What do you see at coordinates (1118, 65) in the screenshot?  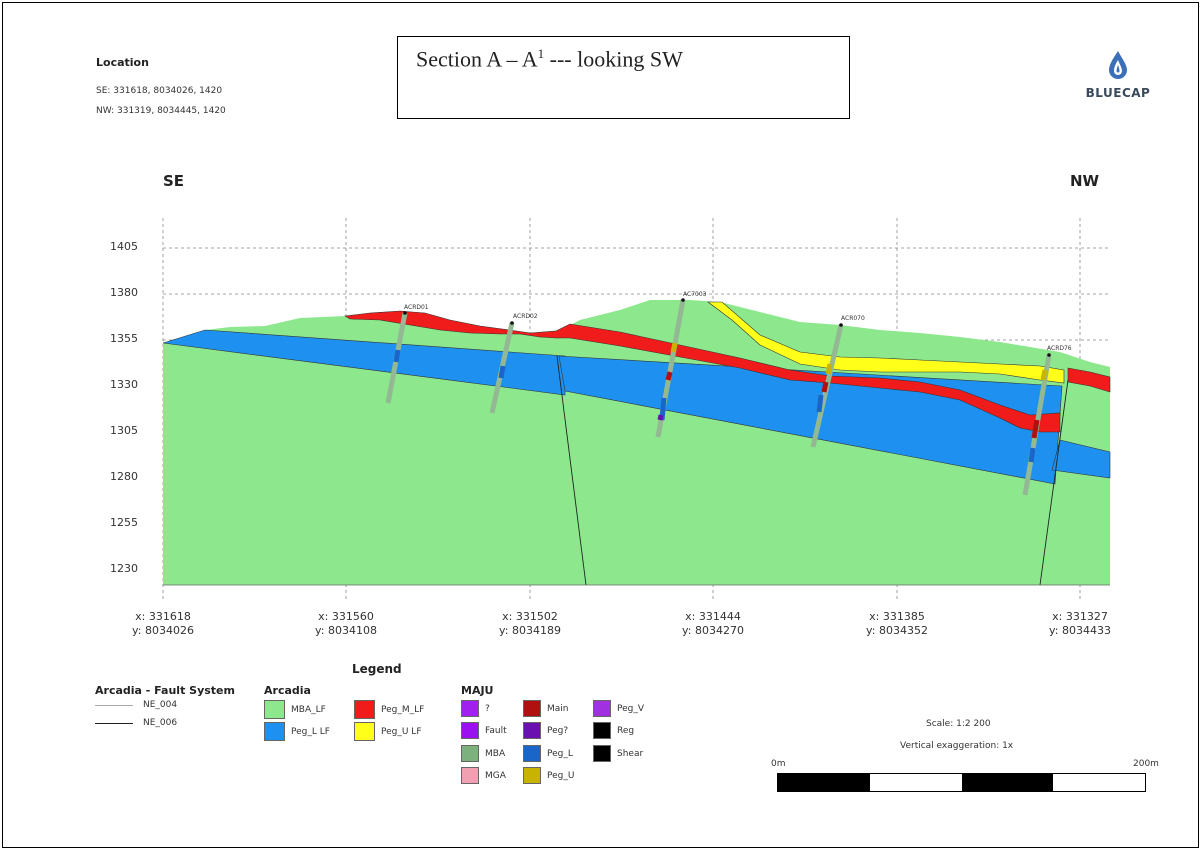 I see `flame-drop-icon` at bounding box center [1118, 65].